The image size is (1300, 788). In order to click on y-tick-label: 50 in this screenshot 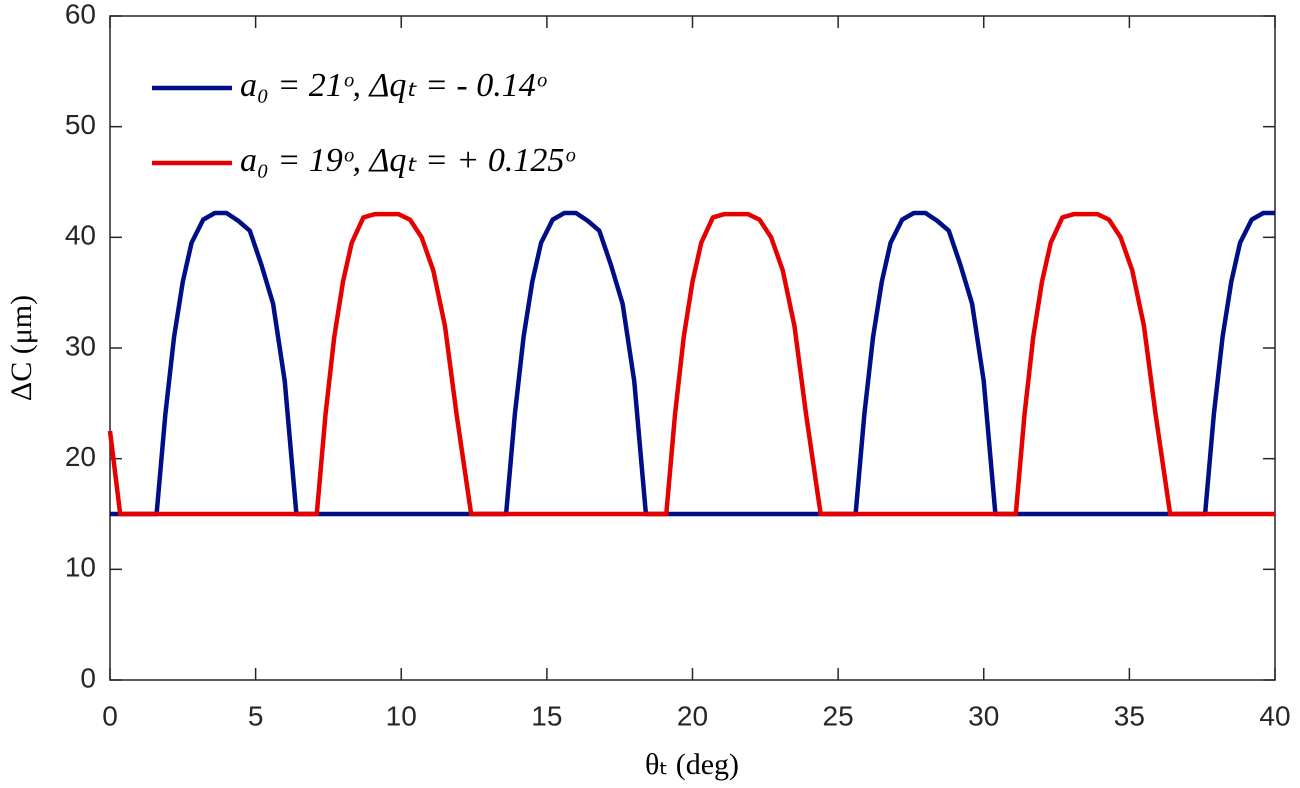, I will do `click(80, 124)`.